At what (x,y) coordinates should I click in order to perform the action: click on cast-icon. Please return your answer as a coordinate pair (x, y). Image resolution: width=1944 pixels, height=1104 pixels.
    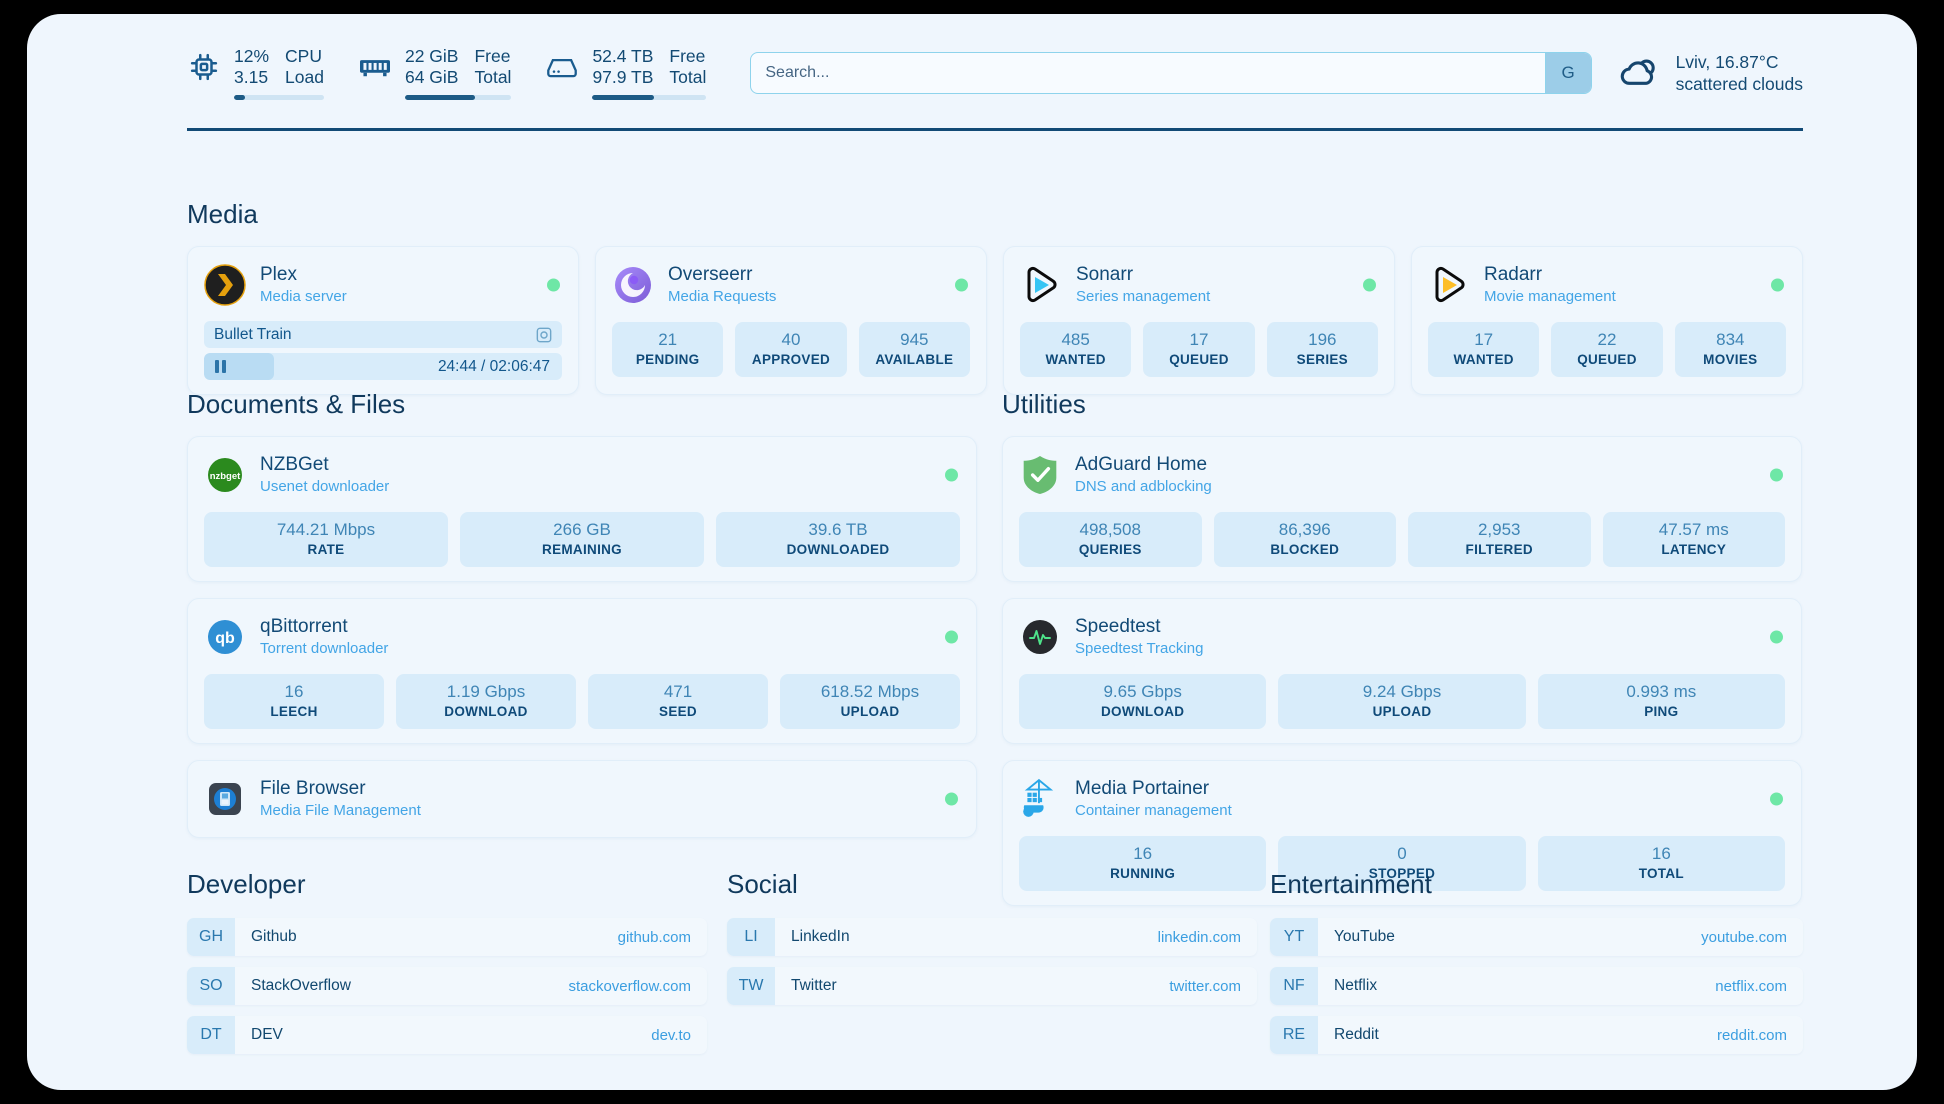
    Looking at the image, I should click on (544, 335).